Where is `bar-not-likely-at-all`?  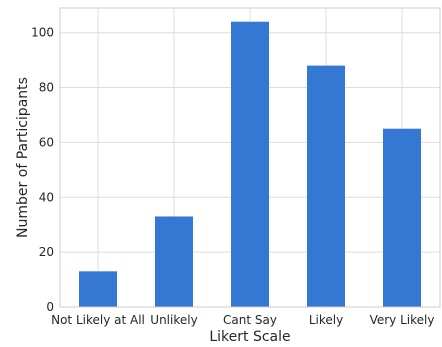
bar-not-likely-at-all is located at coordinates (98, 289).